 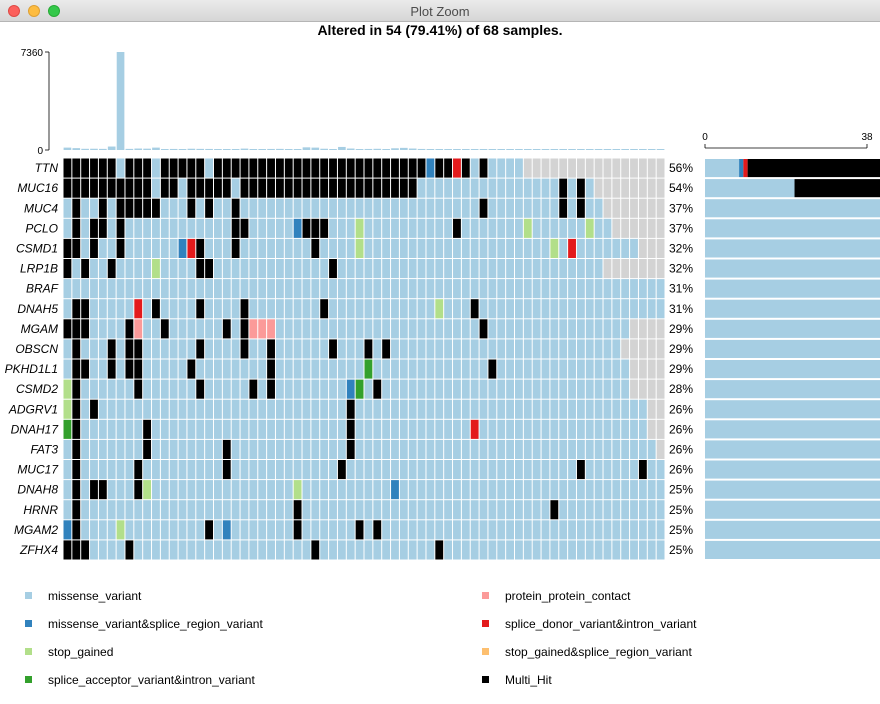 I want to click on close-window-button, so click(x=14, y=11).